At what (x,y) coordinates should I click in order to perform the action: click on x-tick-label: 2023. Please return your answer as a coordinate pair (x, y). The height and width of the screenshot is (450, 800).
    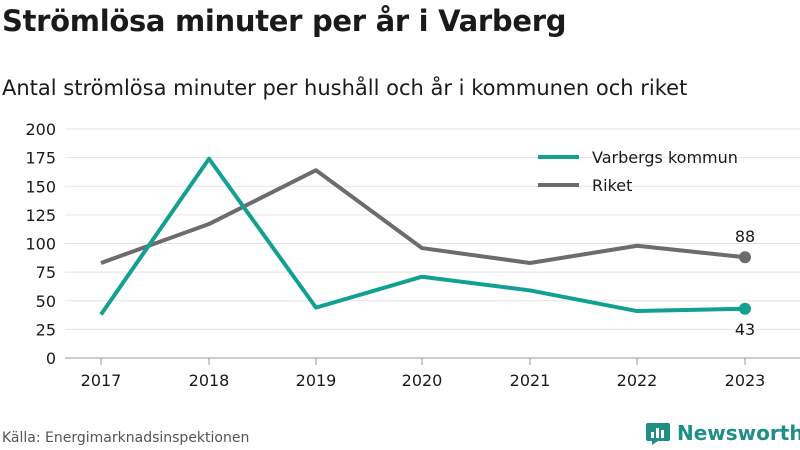
    Looking at the image, I should click on (745, 380).